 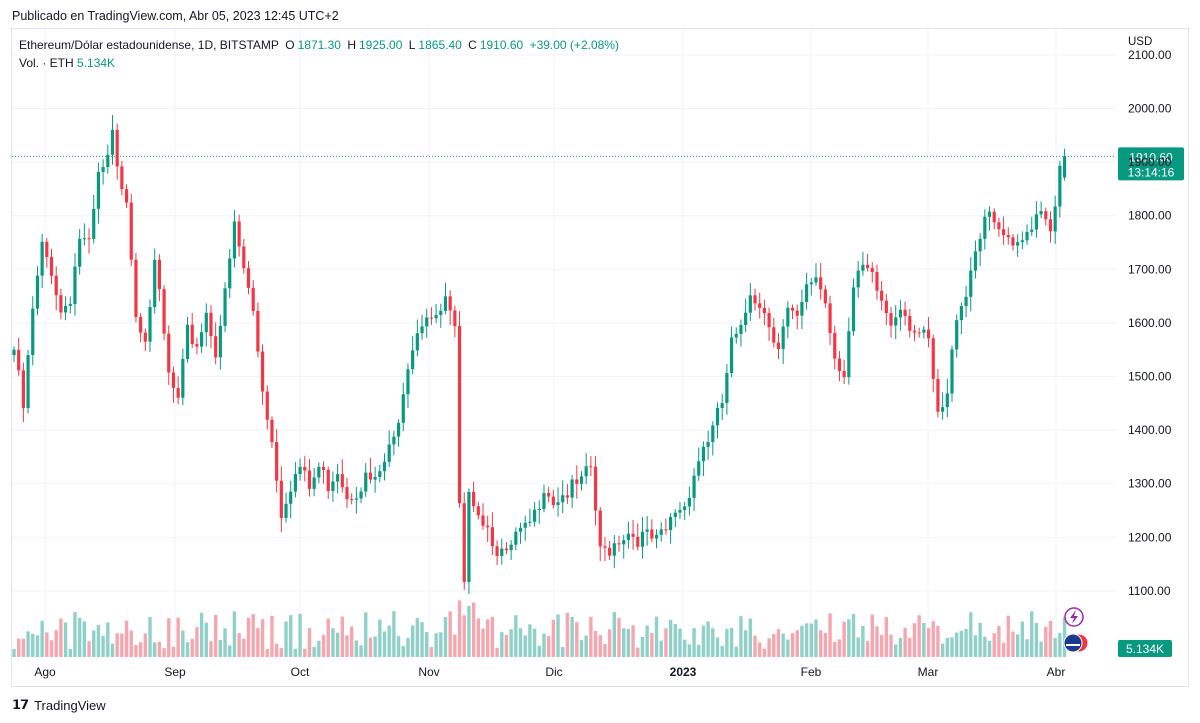 What do you see at coordinates (20, 704) in the screenshot?
I see `tradingview-logo-icon: 𝟭𝟳` at bounding box center [20, 704].